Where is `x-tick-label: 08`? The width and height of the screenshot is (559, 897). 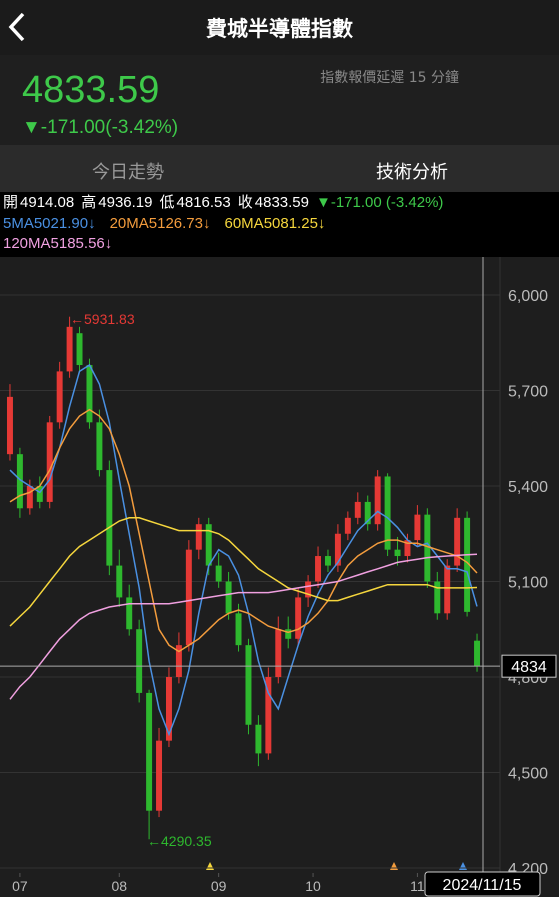
x-tick-label: 08 is located at coordinates (119, 886).